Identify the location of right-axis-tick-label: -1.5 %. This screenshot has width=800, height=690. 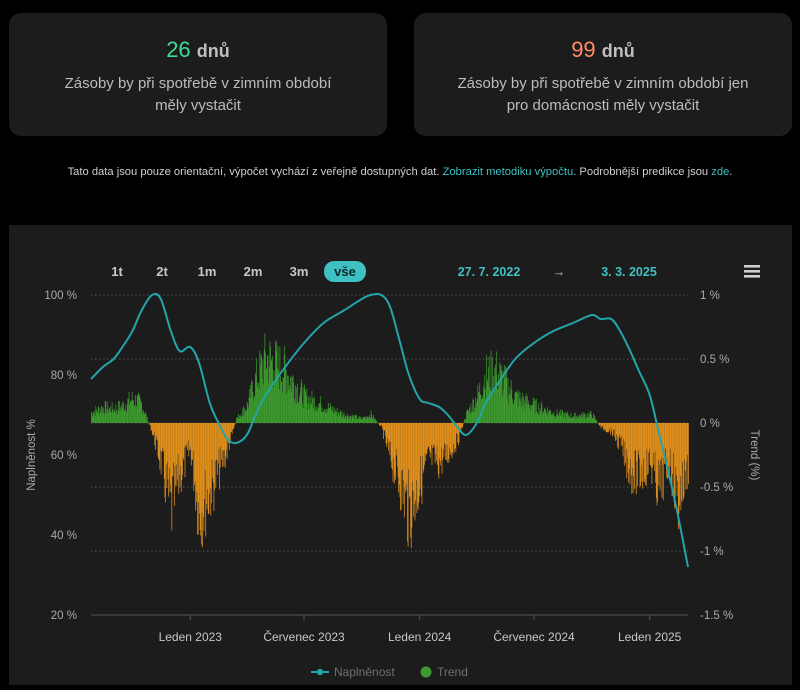
(716, 616).